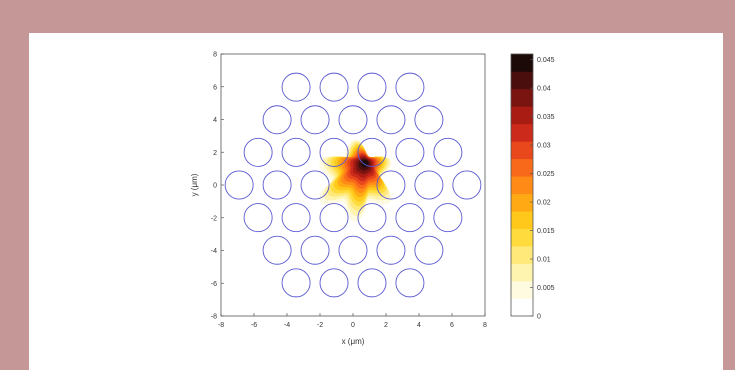  I want to click on y-tick-label: 8, so click(215, 55).